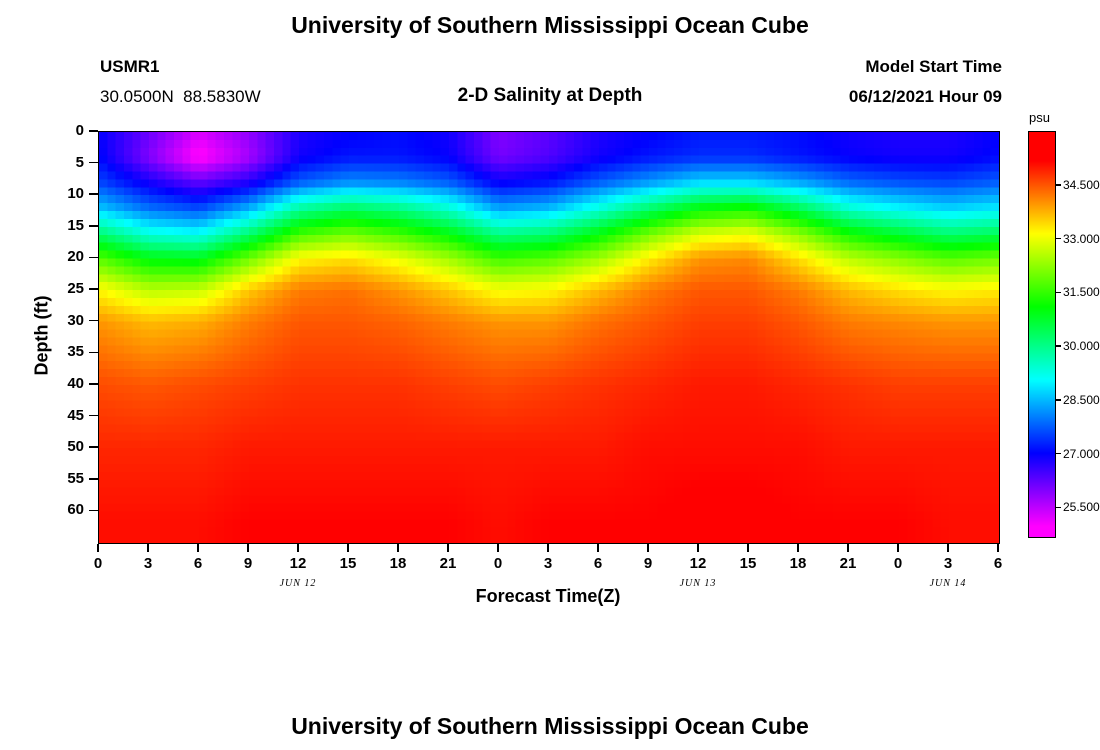 This screenshot has width=1100, height=750. I want to click on y-tick-label: 60, so click(75, 510).